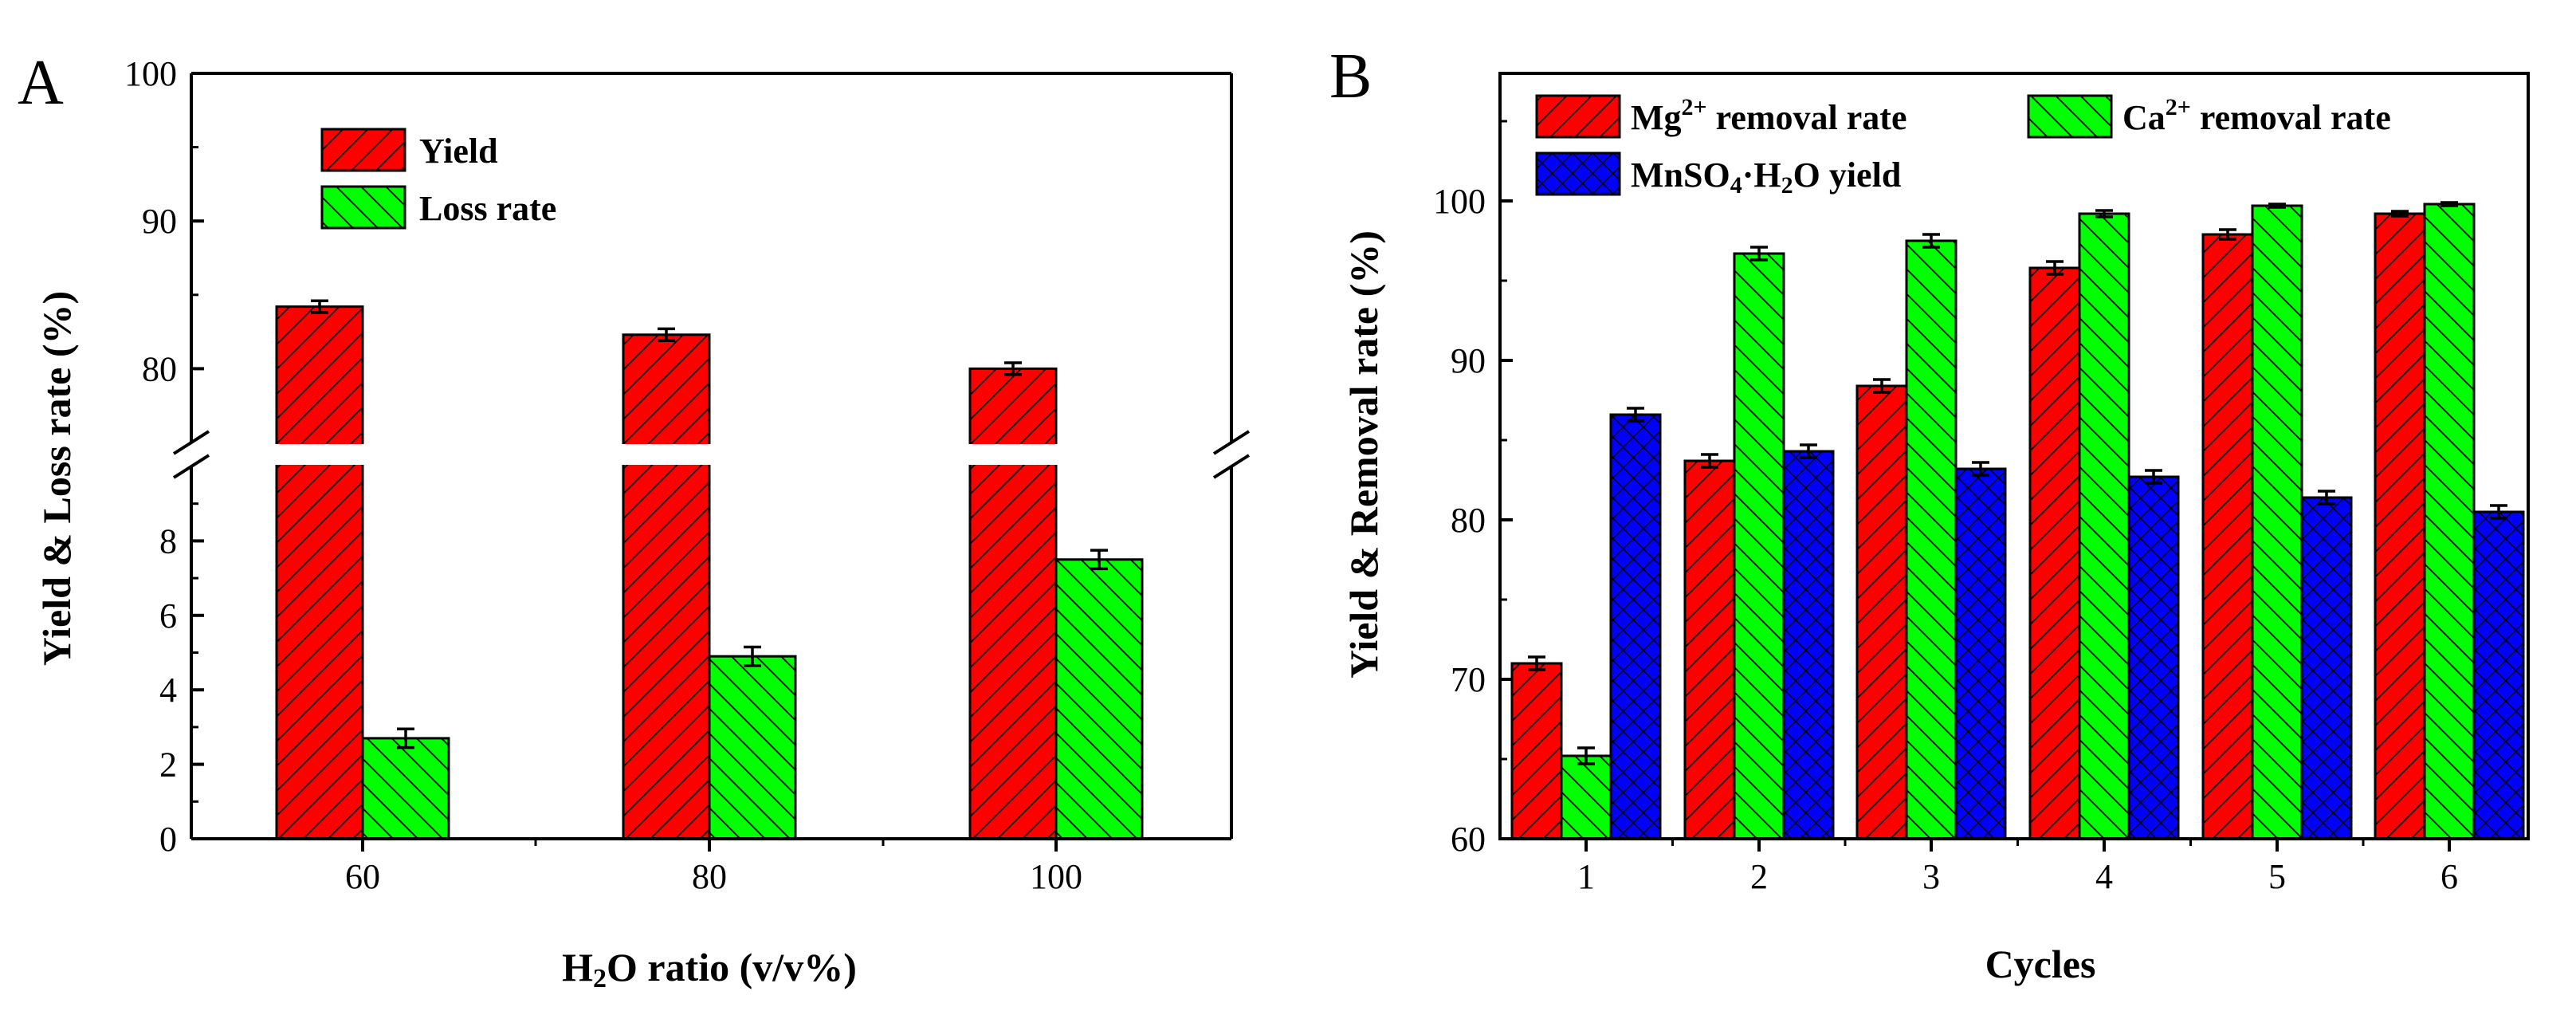 This screenshot has height=1011, width=2576. I want to click on y-tick-label-b-60: 60, so click(1468, 840).